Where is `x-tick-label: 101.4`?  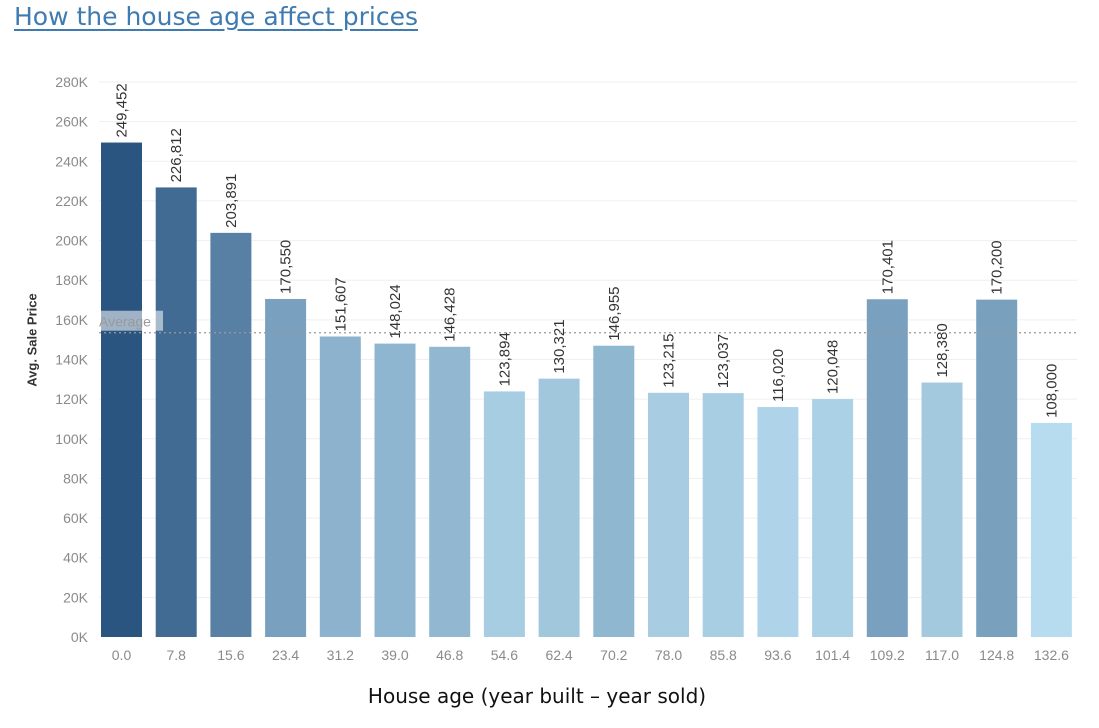 x-tick-label: 101.4 is located at coordinates (832, 655).